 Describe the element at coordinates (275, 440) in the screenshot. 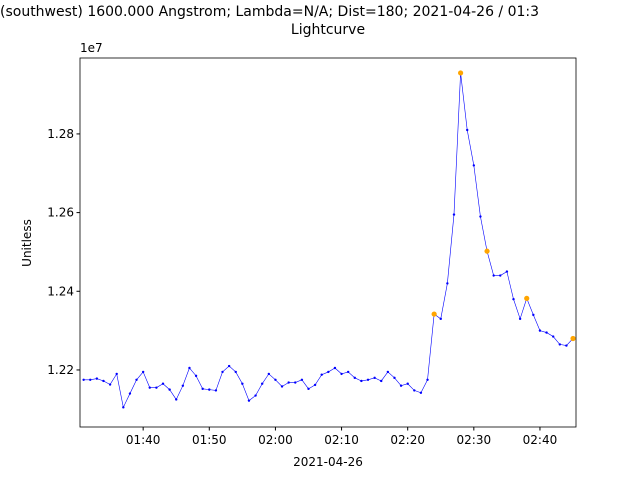

I see `x-tick-label: 02:00` at that location.